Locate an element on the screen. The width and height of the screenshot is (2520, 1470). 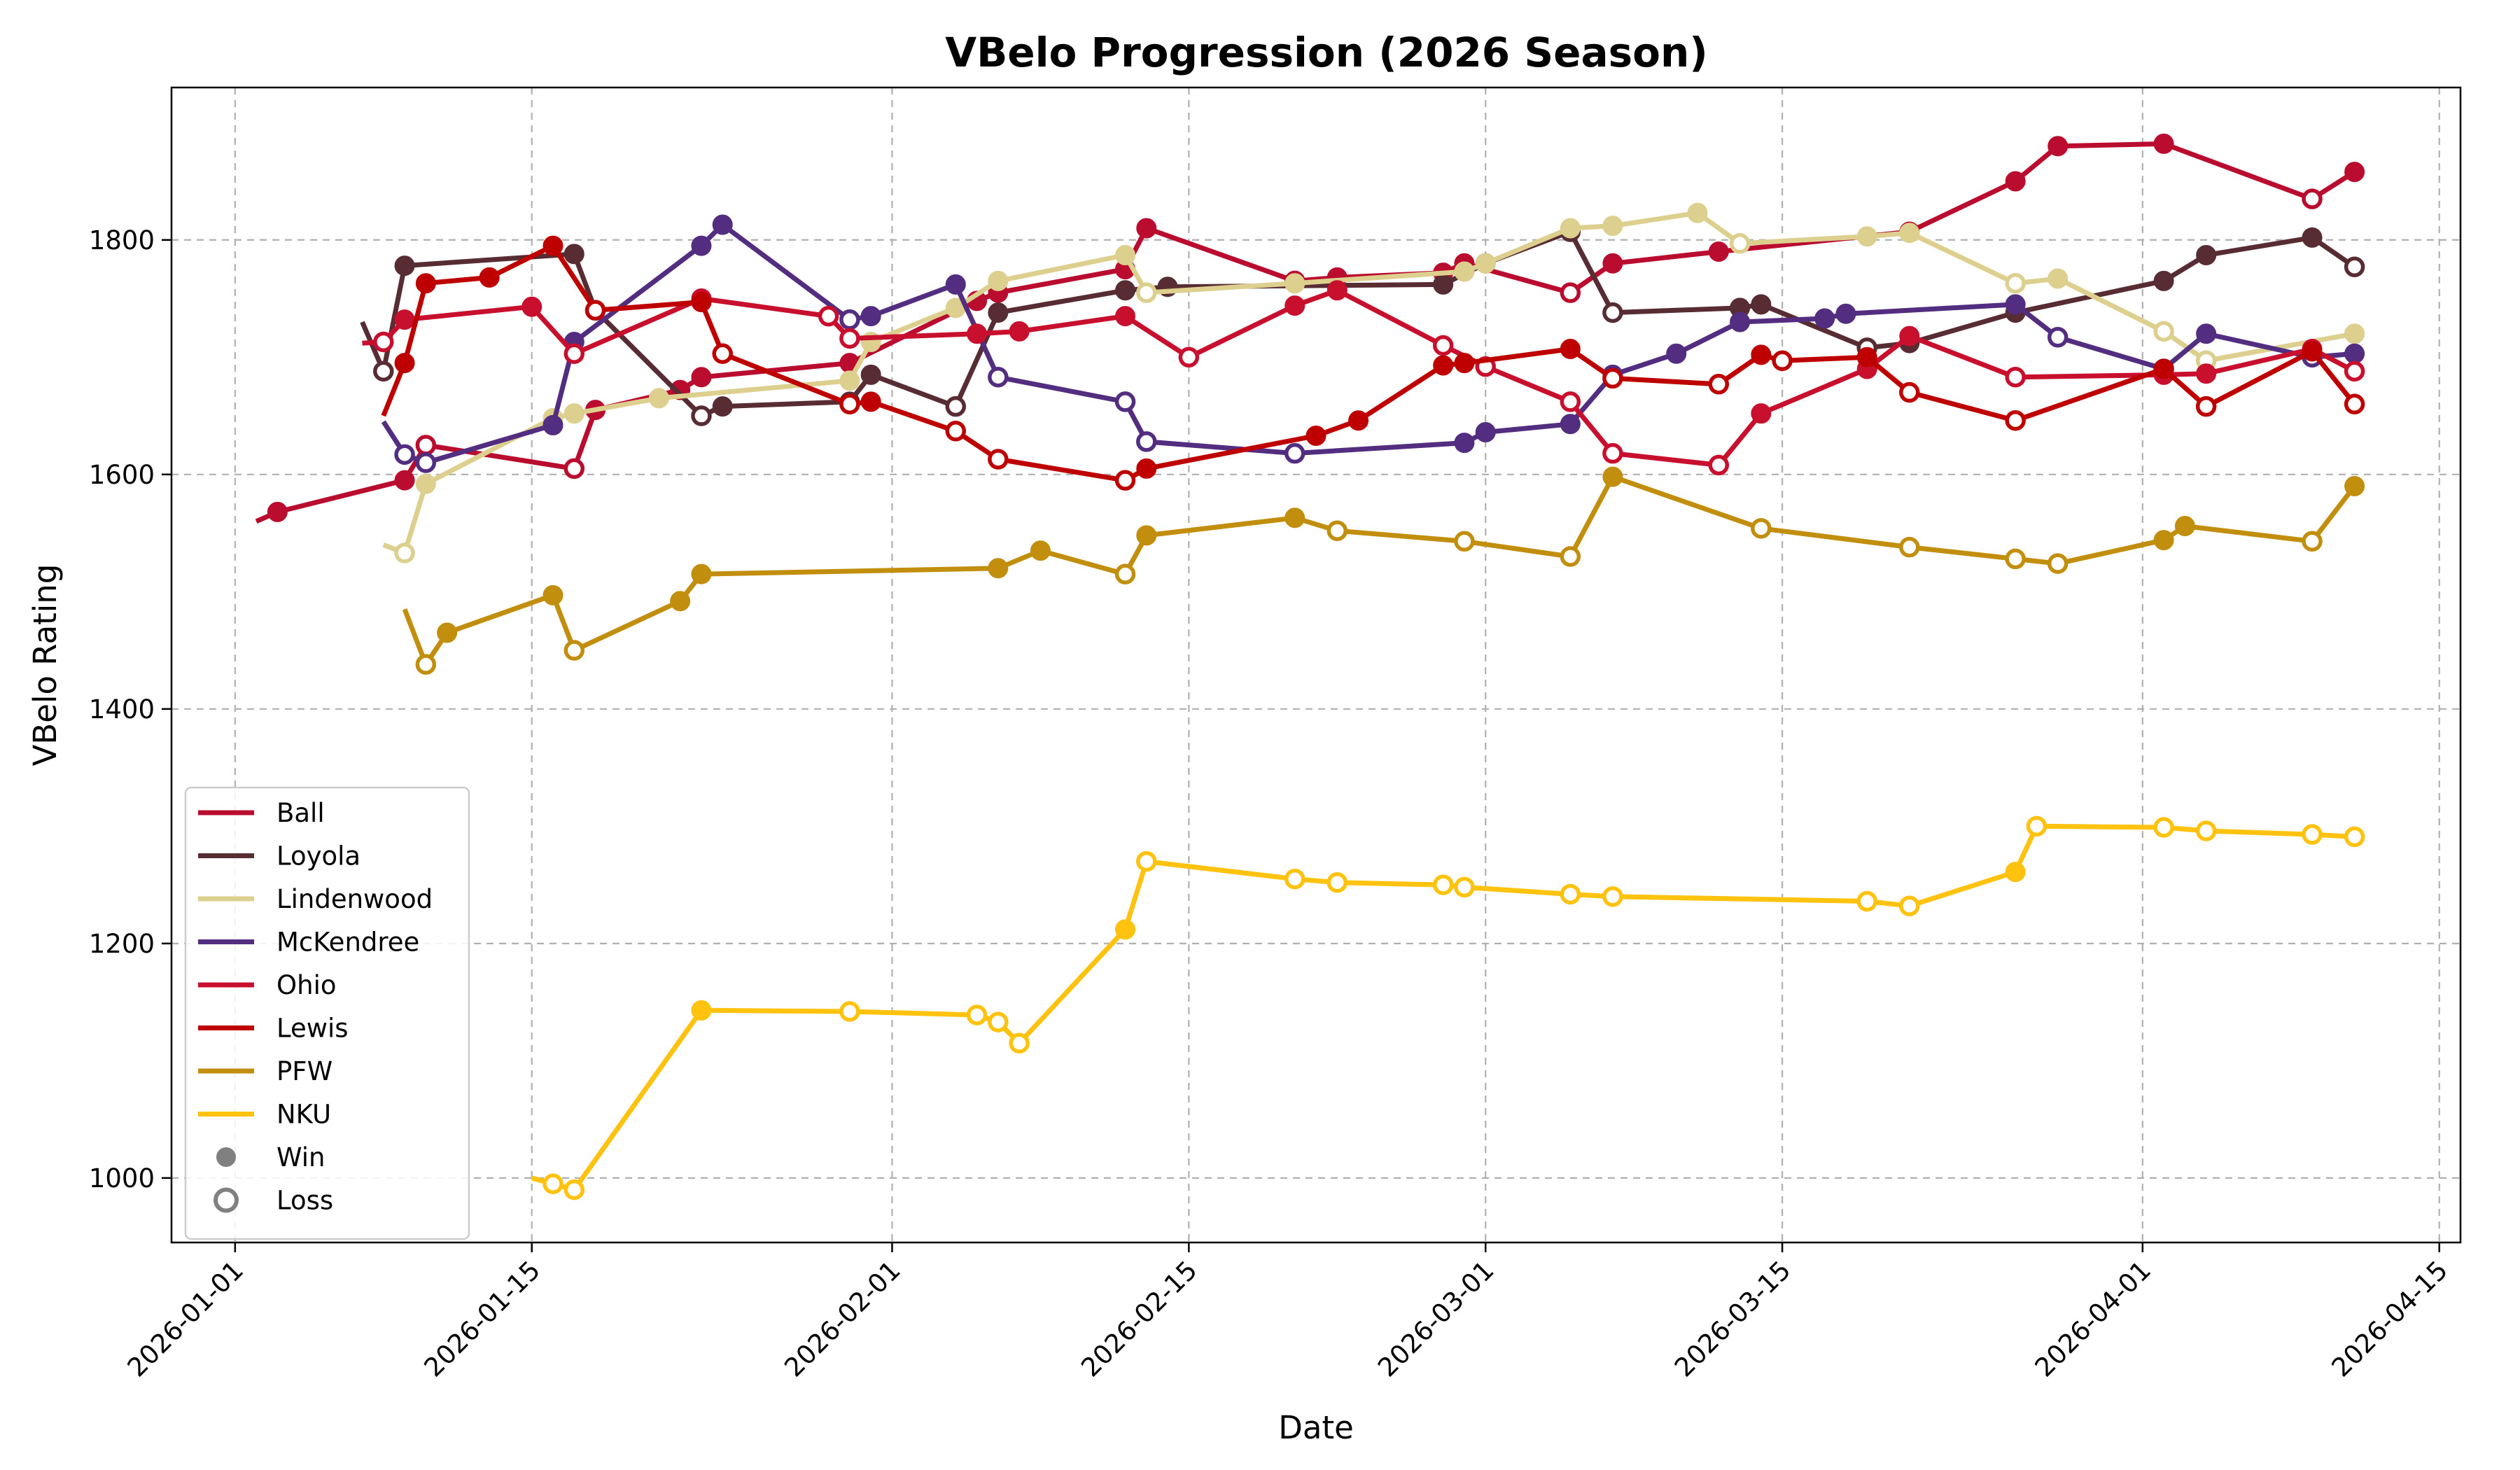
y-tick-label: 1600 is located at coordinates (122, 475).